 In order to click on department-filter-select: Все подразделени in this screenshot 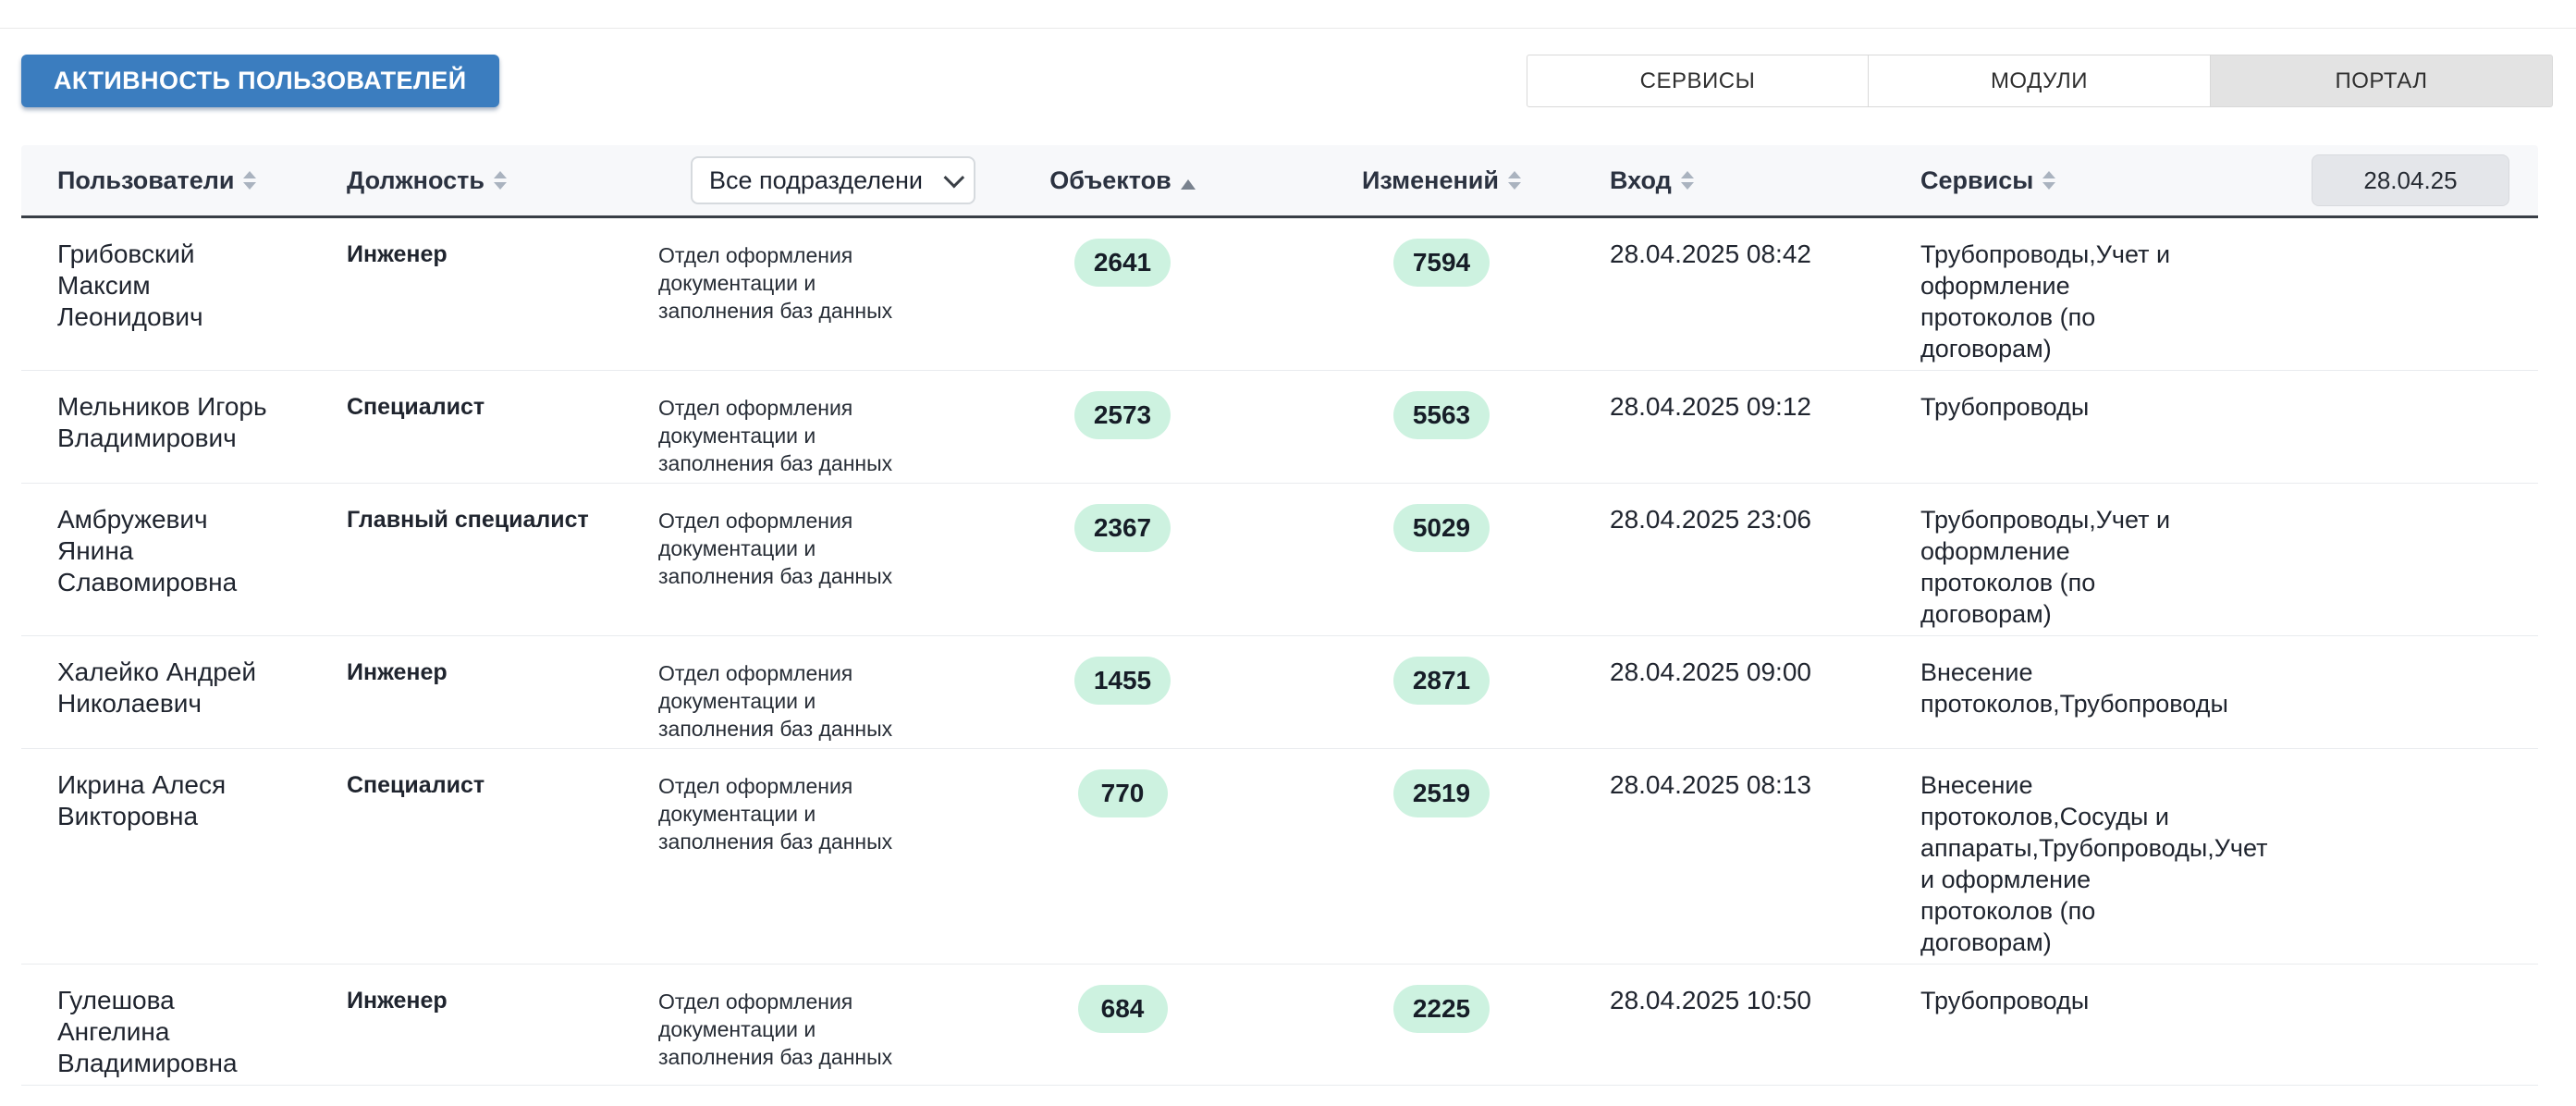, I will do `click(833, 180)`.